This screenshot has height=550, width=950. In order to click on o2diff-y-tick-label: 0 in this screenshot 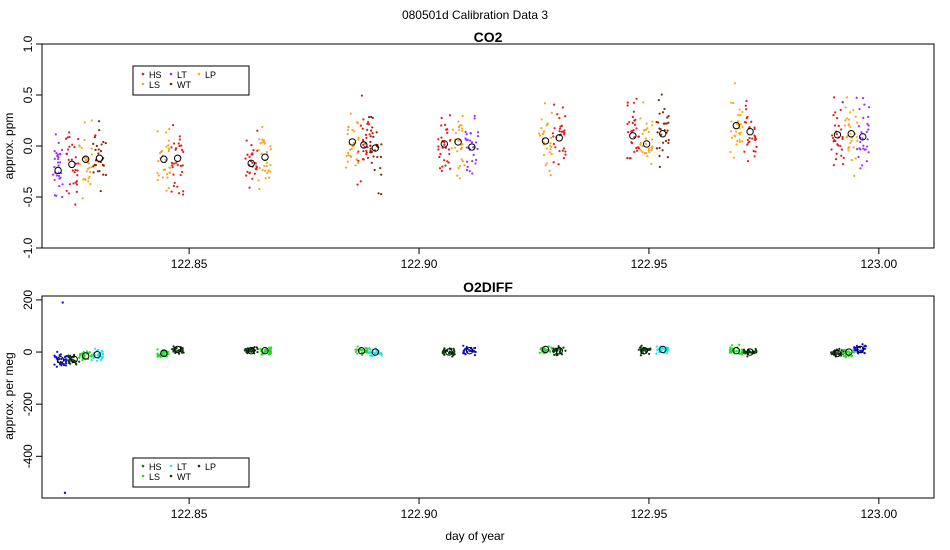, I will do `click(28, 351)`.